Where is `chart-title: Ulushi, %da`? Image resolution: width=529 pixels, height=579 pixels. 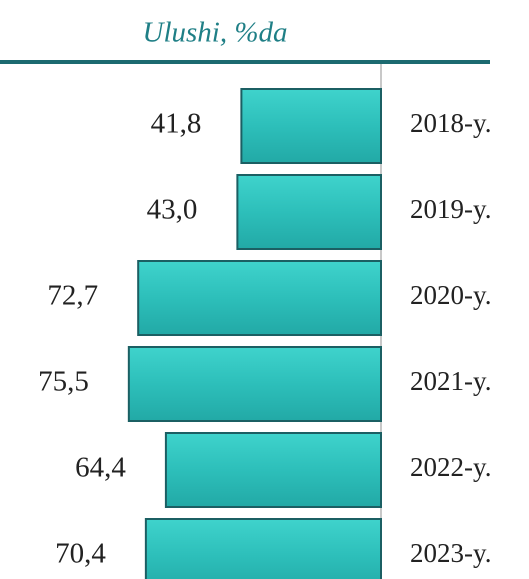
chart-title: Ulushi, %da is located at coordinates (215, 33).